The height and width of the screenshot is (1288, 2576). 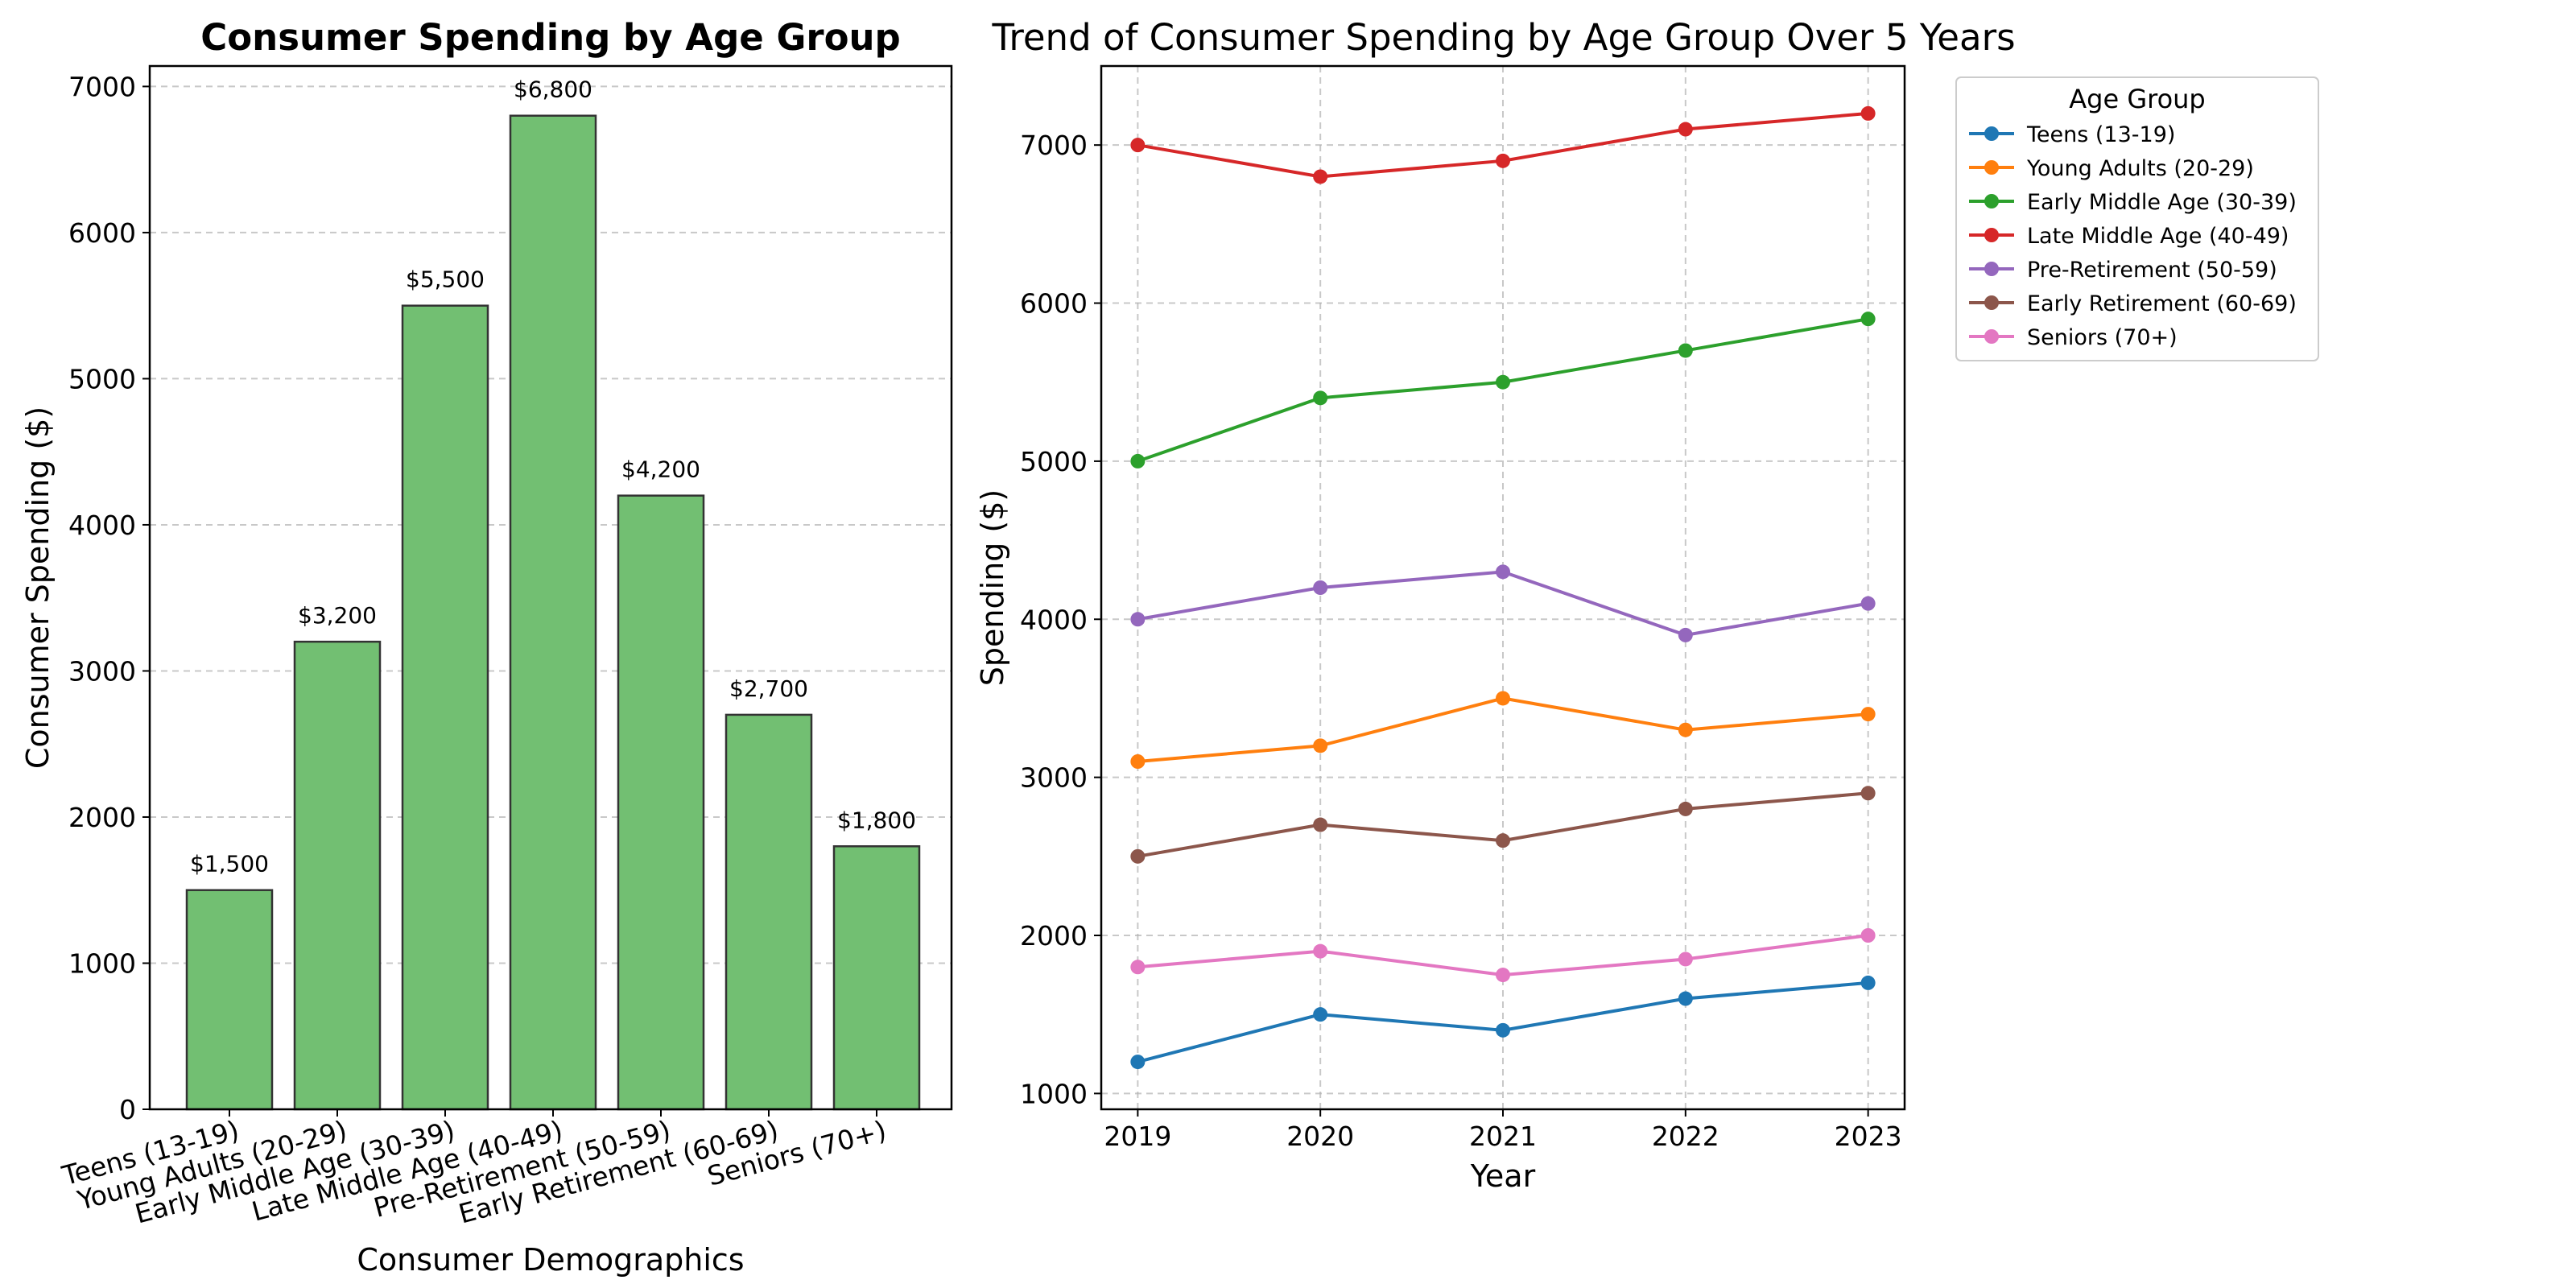 I want to click on legend-entry: Teens (13-19), so click(x=2072, y=134).